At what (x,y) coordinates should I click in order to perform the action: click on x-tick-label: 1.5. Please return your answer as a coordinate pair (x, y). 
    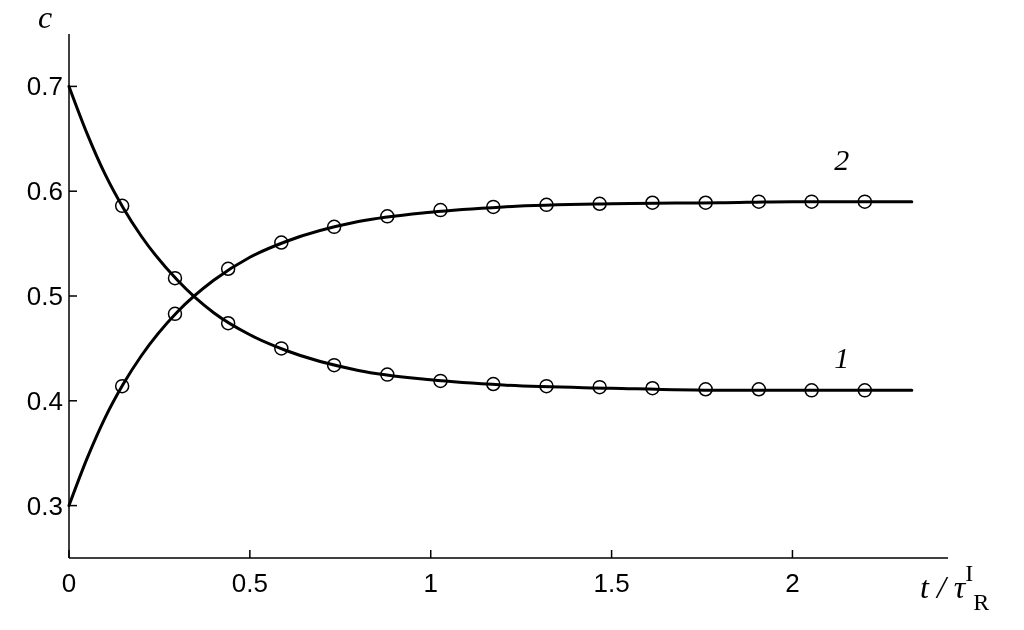
    Looking at the image, I should click on (611, 583).